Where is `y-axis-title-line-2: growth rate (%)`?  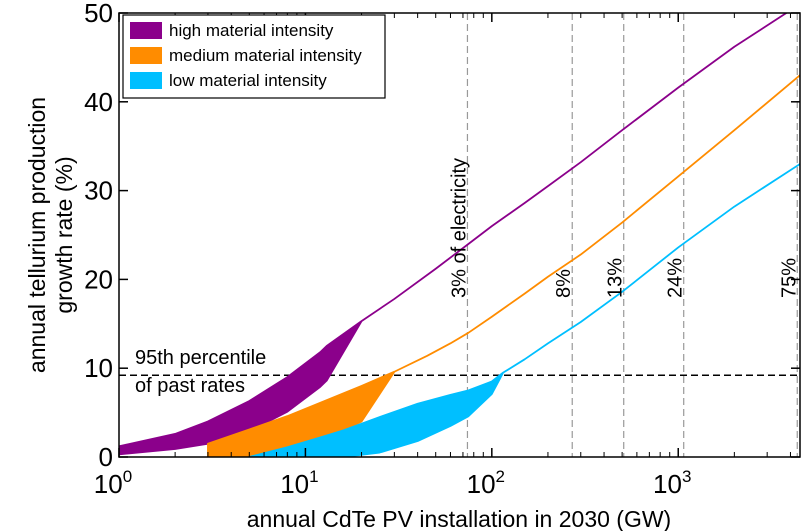 y-axis-title-line-2: growth rate (%) is located at coordinates (64, 234).